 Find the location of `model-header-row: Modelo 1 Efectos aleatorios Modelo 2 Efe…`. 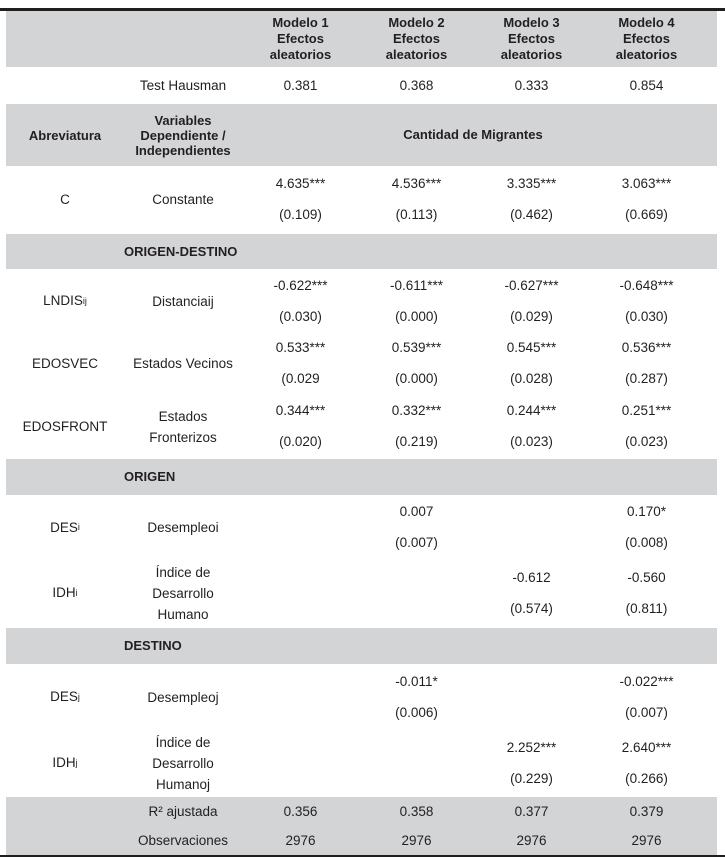

model-header-row: Modelo 1 Efectos aleatorios Modelo 2 Efe… is located at coordinates (362, 39).